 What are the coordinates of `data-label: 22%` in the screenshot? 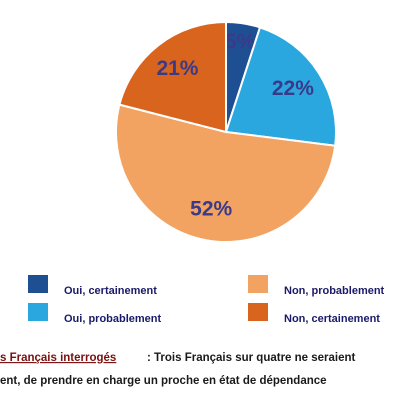 It's located at (293, 88).